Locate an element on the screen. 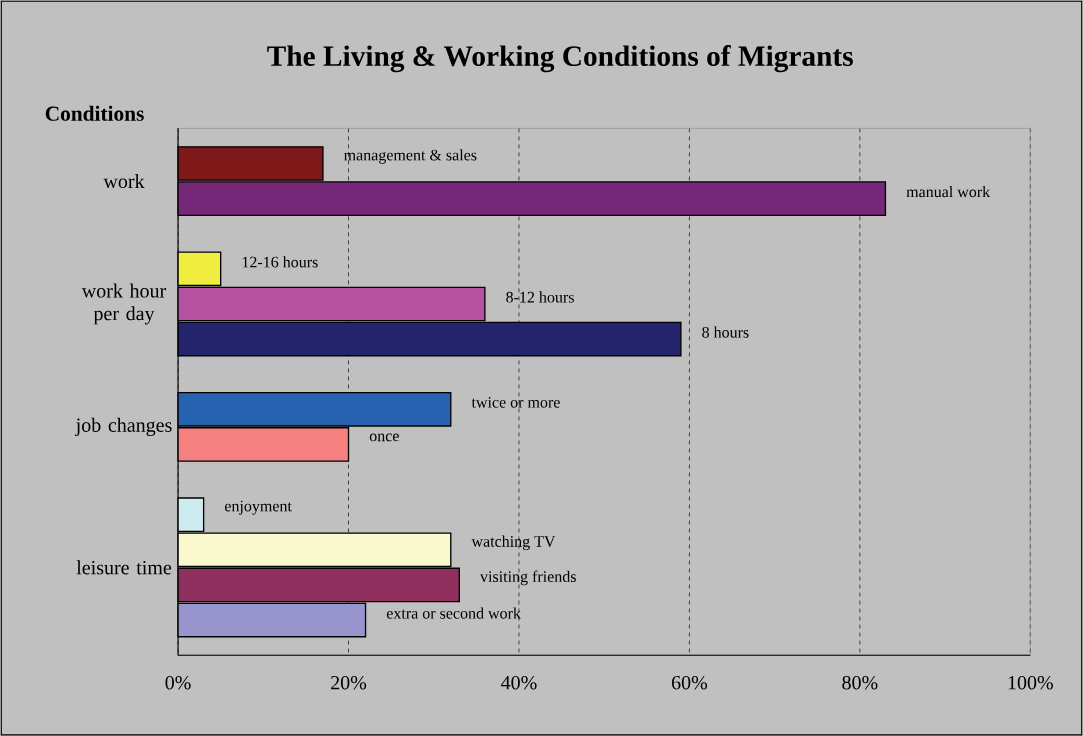  series-label: watching TV is located at coordinates (513, 542).